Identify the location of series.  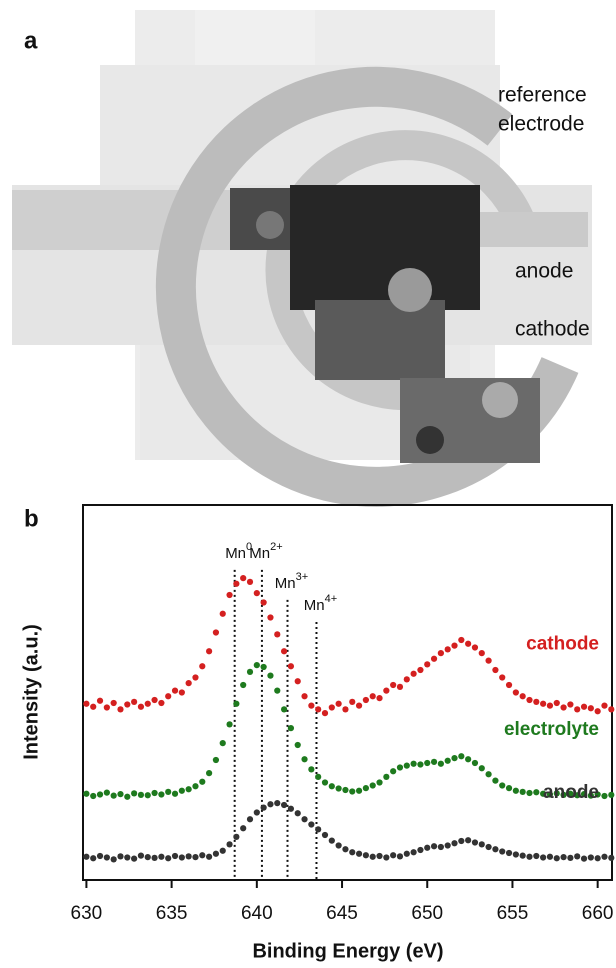
(349, 646).